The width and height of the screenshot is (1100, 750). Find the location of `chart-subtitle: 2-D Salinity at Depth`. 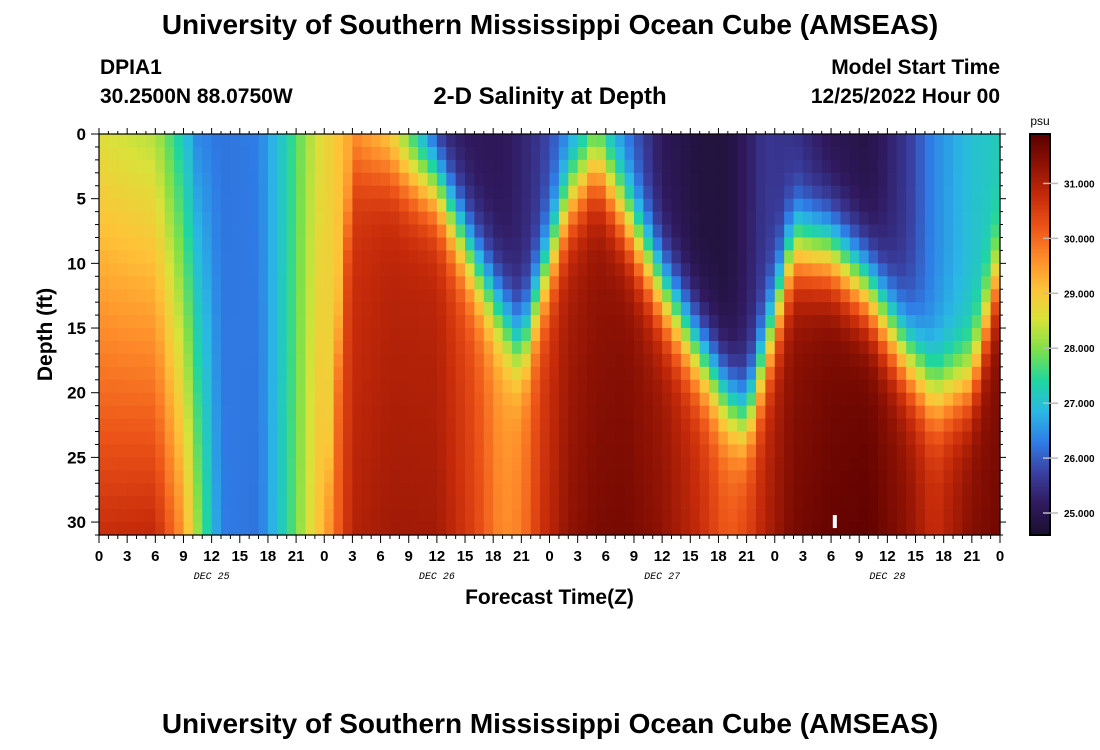

chart-subtitle: 2-D Salinity at Depth is located at coordinates (550, 96).